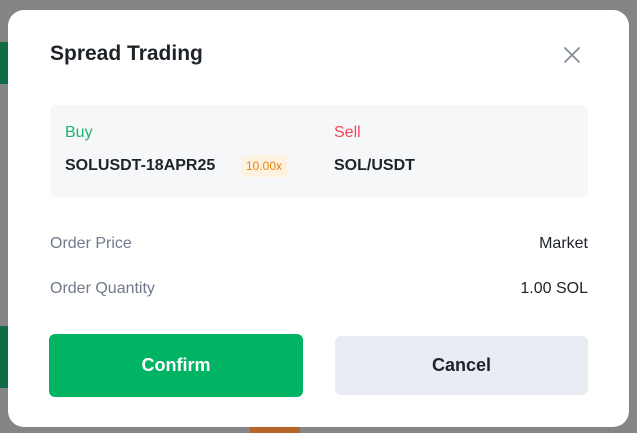 The width and height of the screenshot is (637, 433). Describe the element at coordinates (554, 288) in the screenshot. I see `order-quantity-value: 1.00 SOL` at that location.